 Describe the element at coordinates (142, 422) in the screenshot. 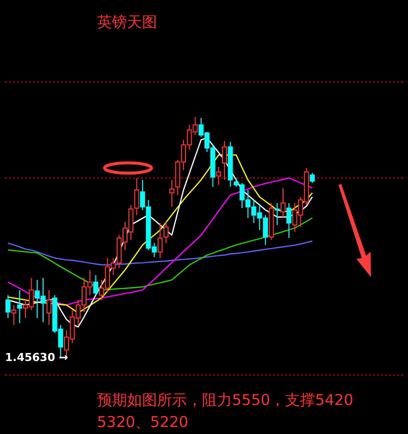

I see `text: 5320、5220` at that location.